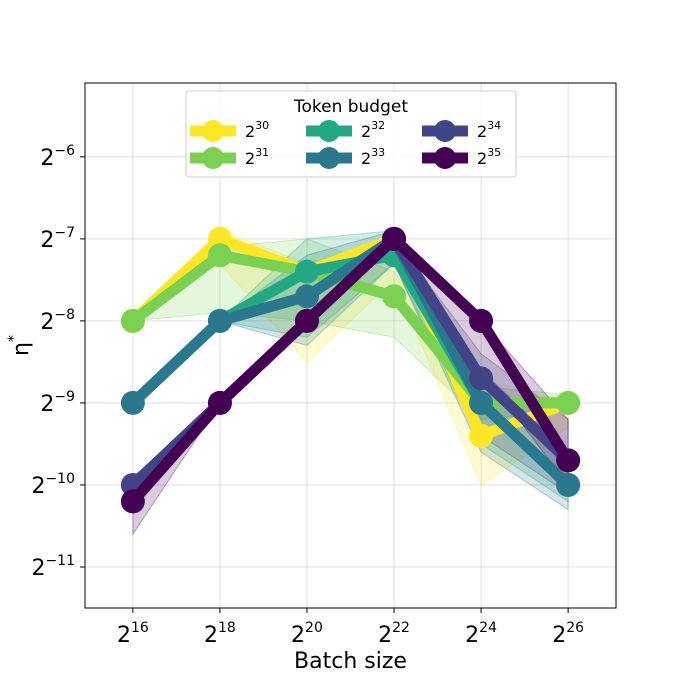  I want to click on legend-entry-exp: 31, so click(262, 152).